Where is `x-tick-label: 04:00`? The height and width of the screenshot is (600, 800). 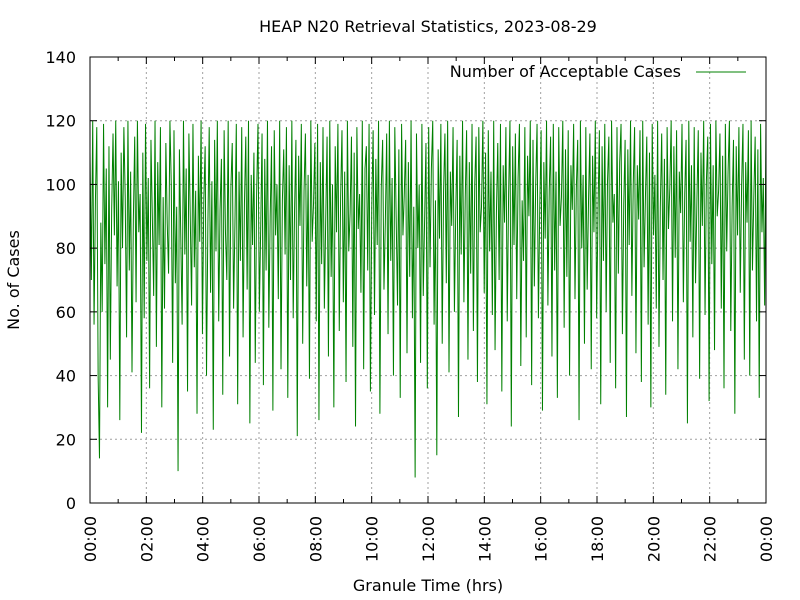 x-tick-label: 04:00 is located at coordinates (203, 539).